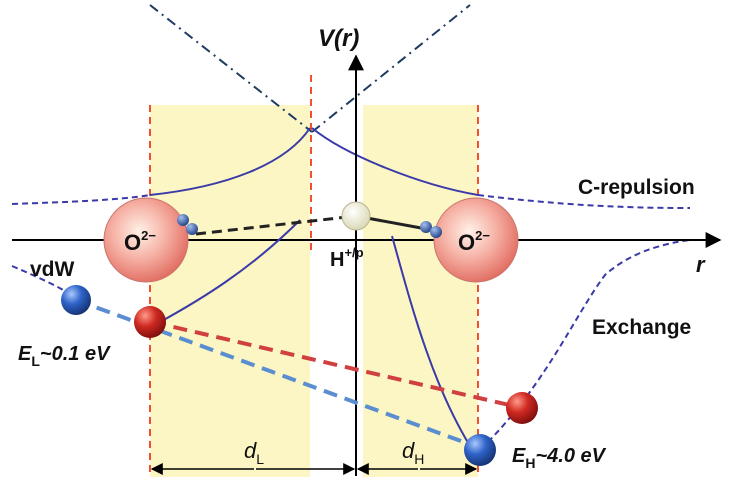 The image size is (733, 484). I want to click on v-axis-label: V(r), so click(338, 38).